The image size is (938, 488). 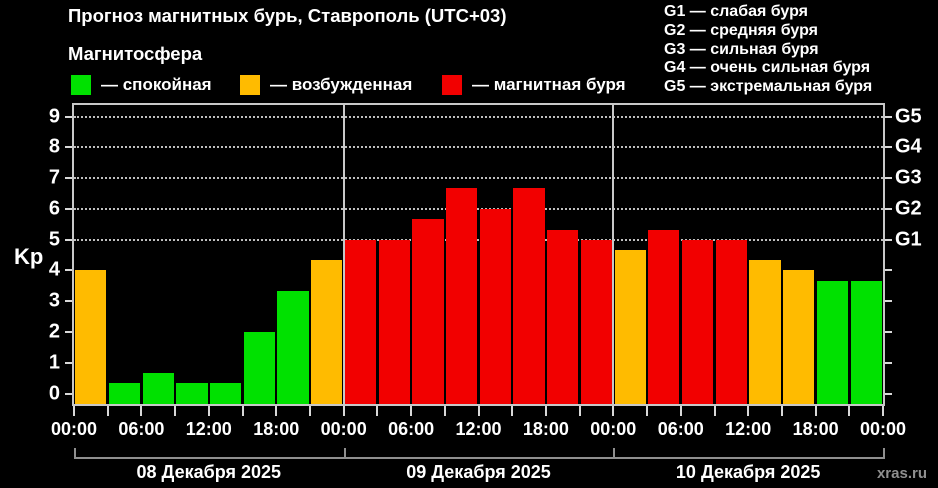 What do you see at coordinates (908, 116) in the screenshot?
I see `g-axis-label: G5` at bounding box center [908, 116].